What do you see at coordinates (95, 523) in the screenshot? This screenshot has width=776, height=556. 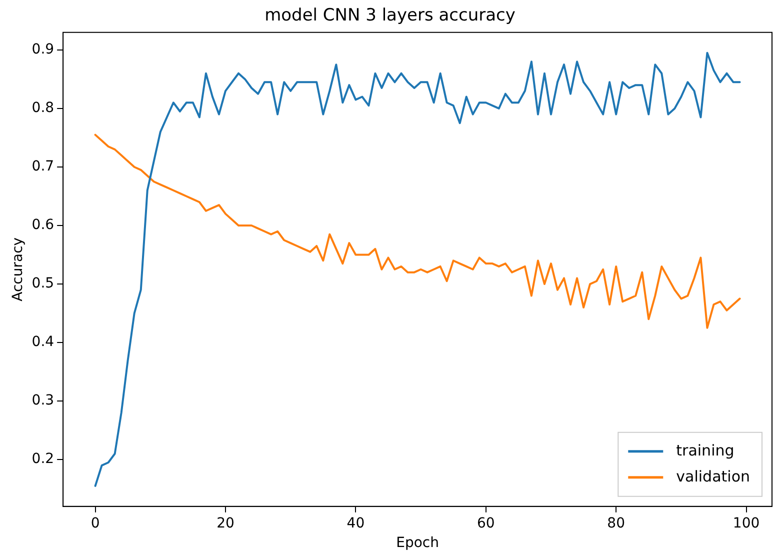 I see `x-tick-label: 0` at bounding box center [95, 523].